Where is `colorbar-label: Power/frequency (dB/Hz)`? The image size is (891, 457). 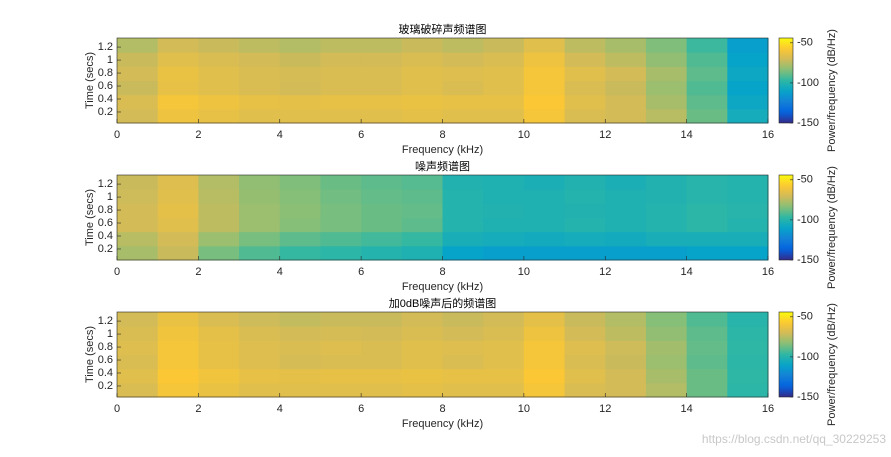 colorbar-label: Power/frequency (dB/Hz) is located at coordinates (832, 227).